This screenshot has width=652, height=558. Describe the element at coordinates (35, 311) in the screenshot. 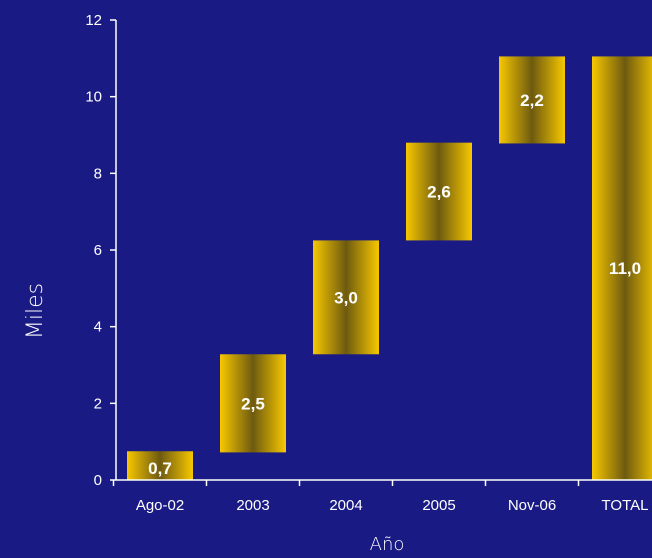

I see `y-axis-title: Miles` at that location.